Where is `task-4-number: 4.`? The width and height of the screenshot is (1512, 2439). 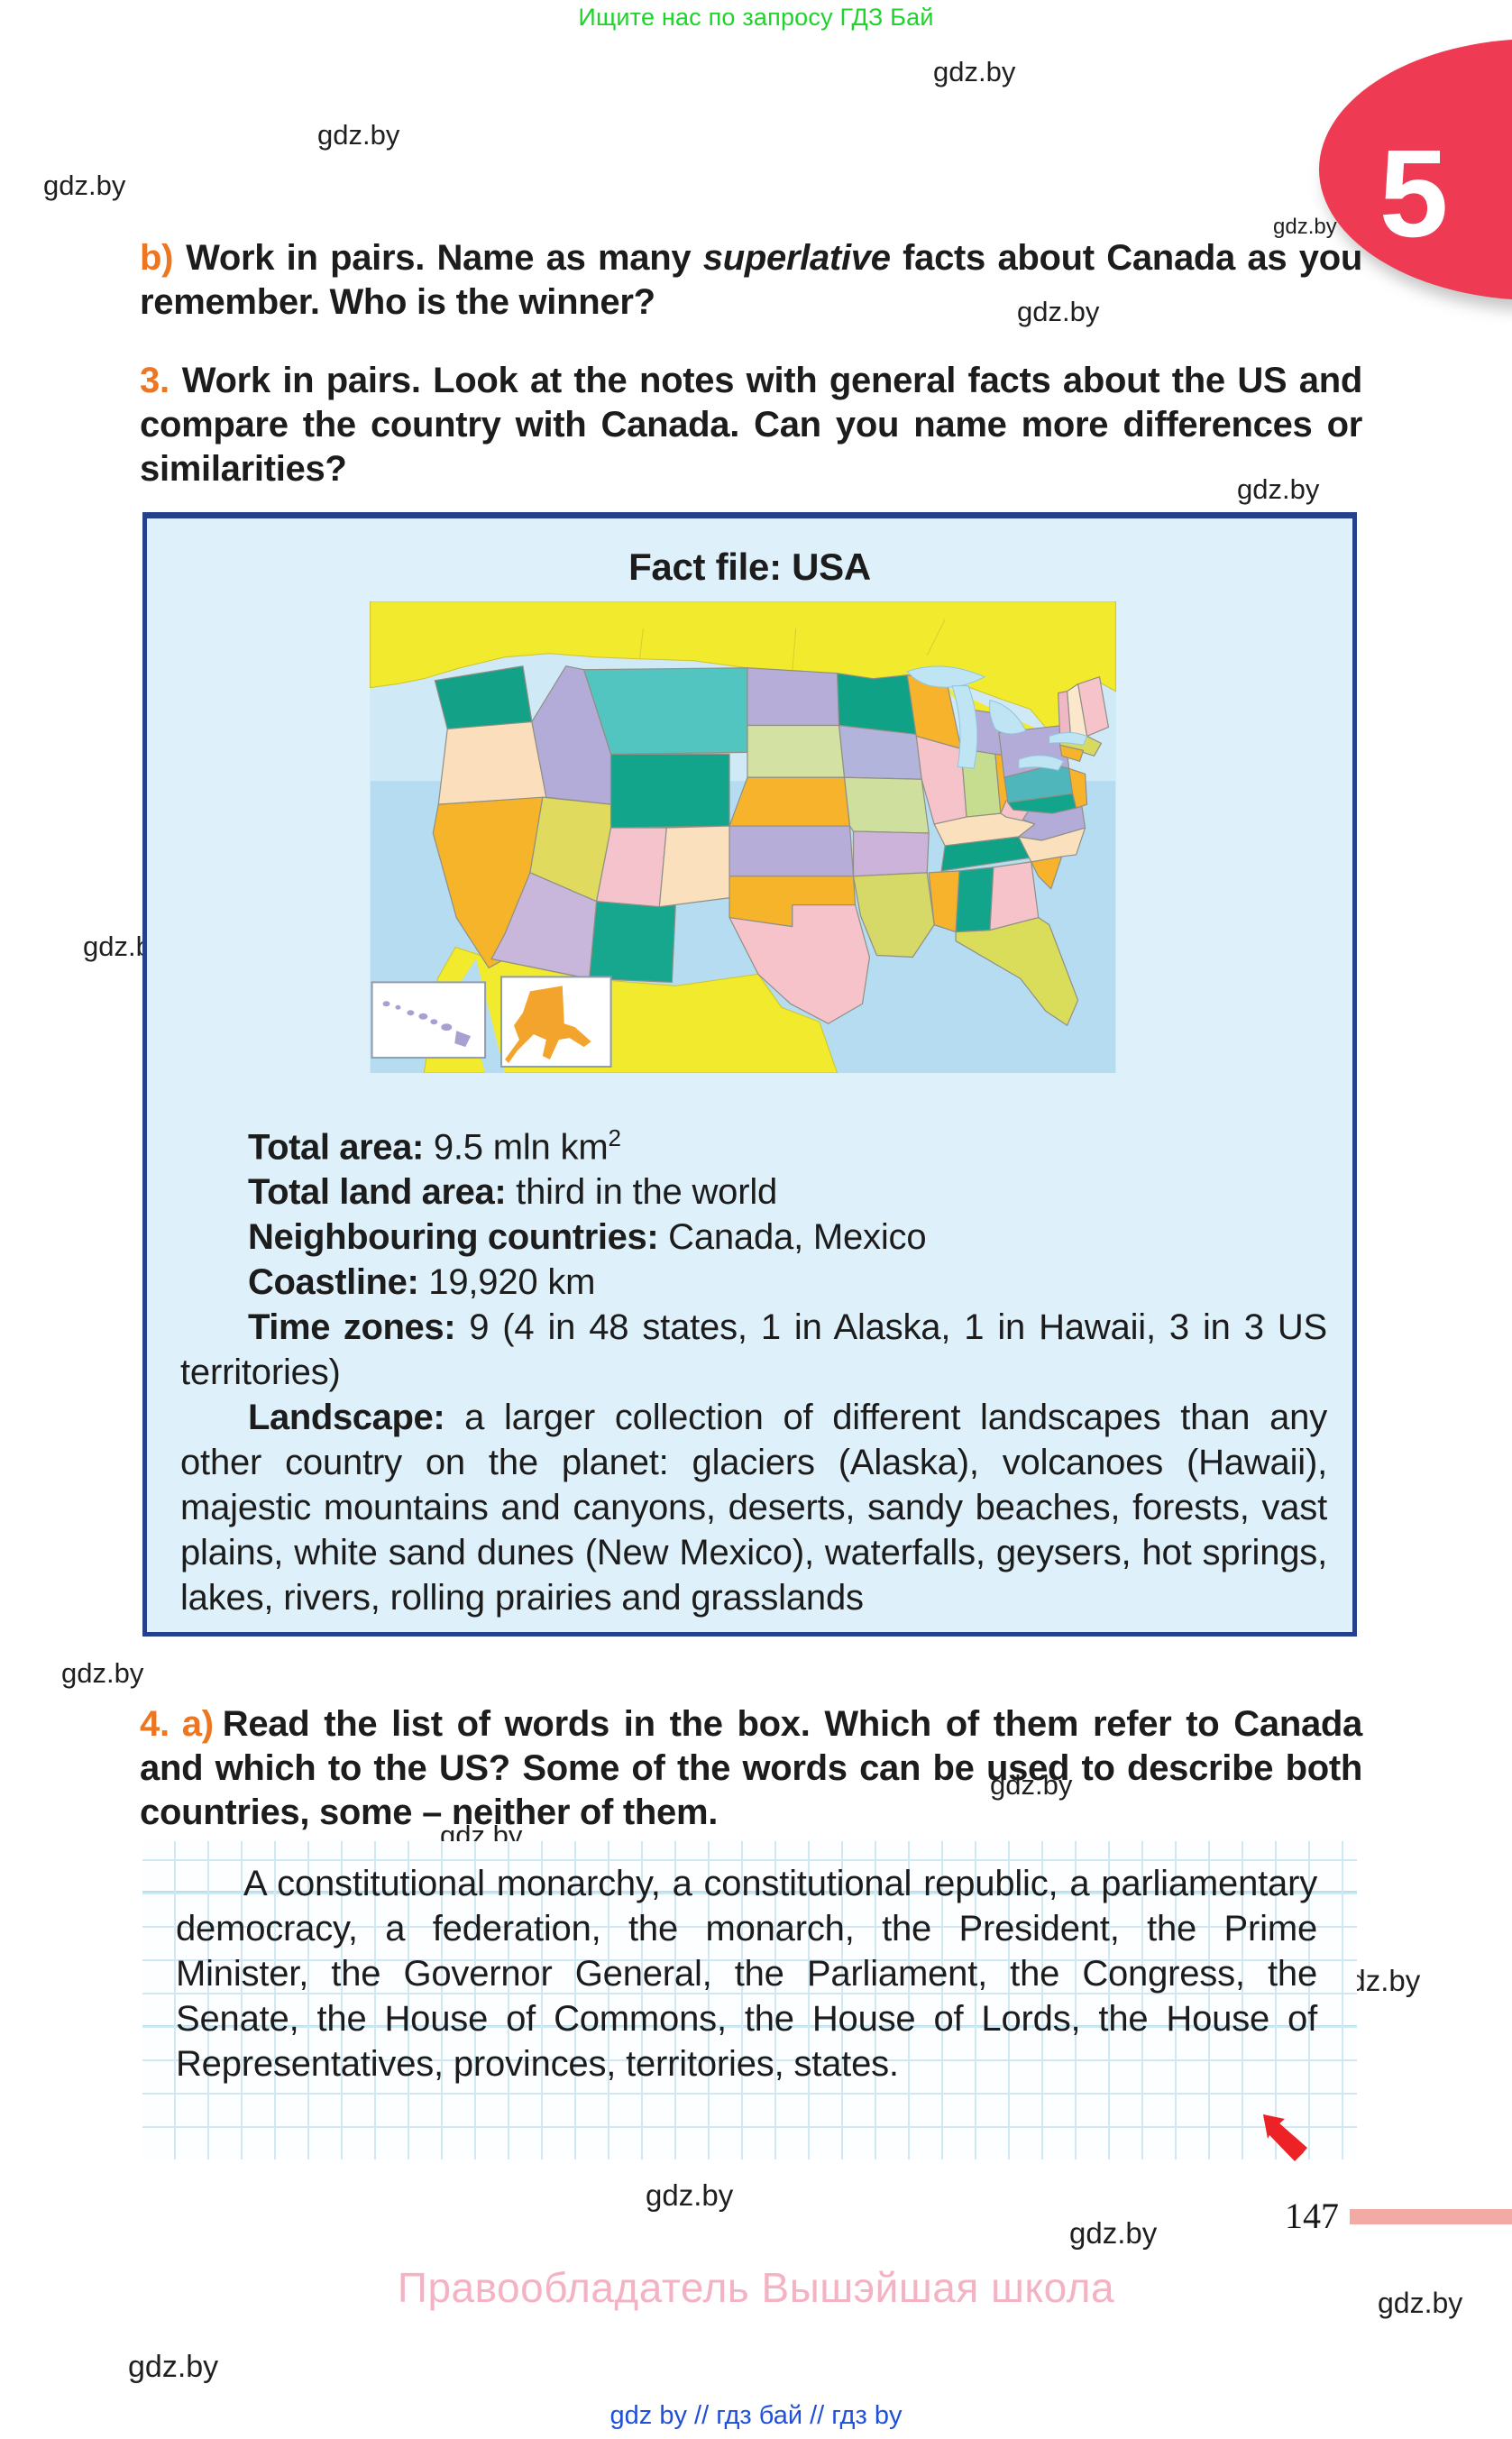
task-4-number: 4. is located at coordinates (155, 1724).